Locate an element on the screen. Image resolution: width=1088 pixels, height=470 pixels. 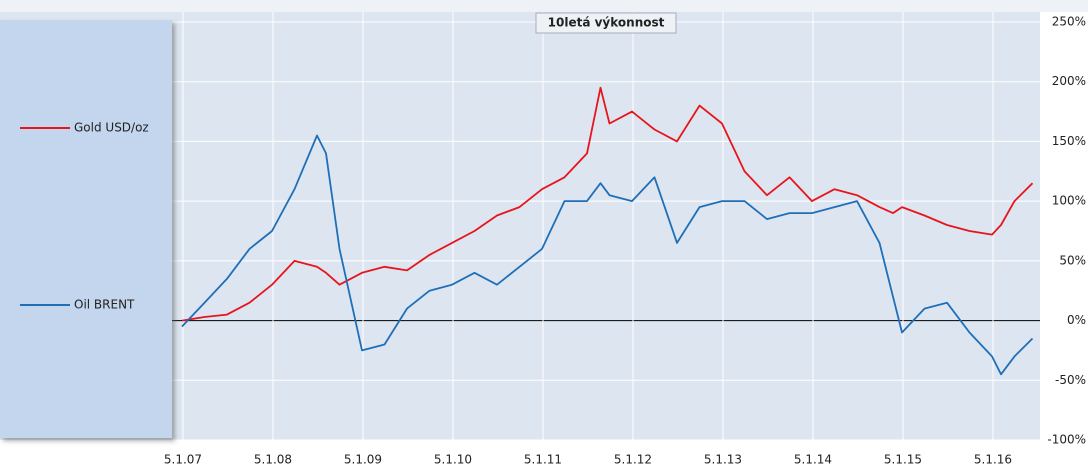
x-tick-label: 5.1.16 is located at coordinates (993, 460).